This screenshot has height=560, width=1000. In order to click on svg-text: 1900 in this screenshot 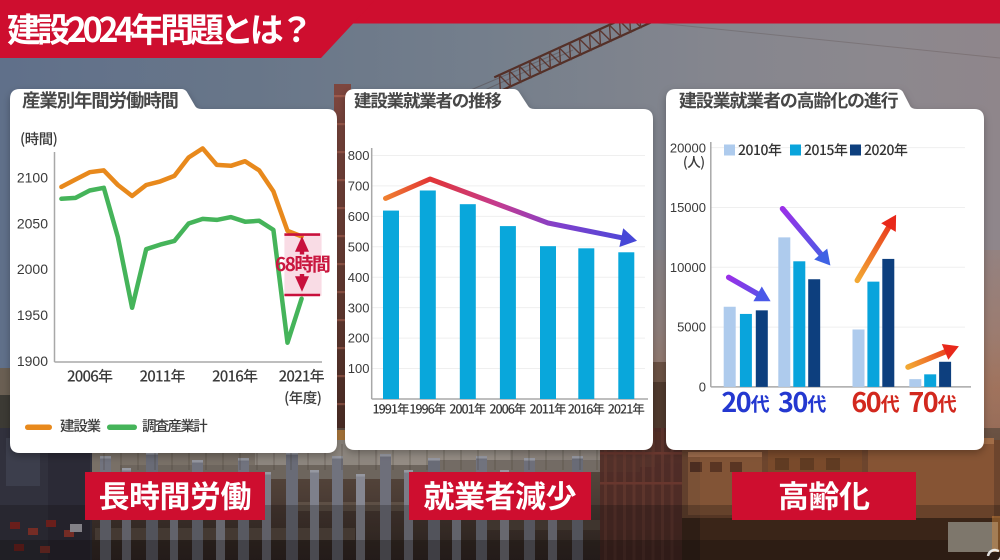, I will do `click(32, 361)`.